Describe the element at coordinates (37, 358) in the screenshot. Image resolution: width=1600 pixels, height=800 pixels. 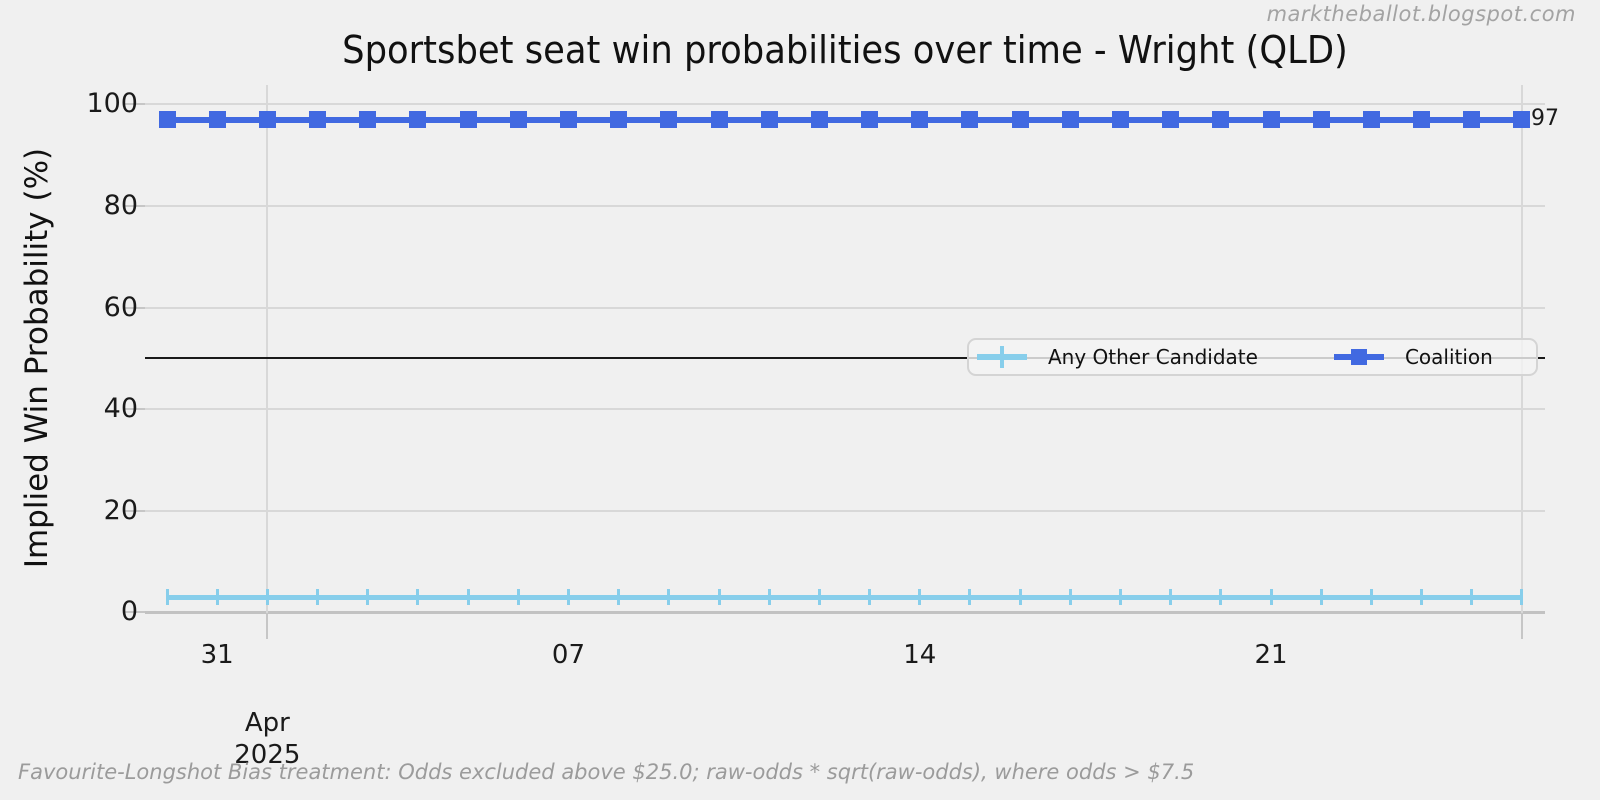
I see `y-axis-label: Implied Win Probability (%)` at that location.